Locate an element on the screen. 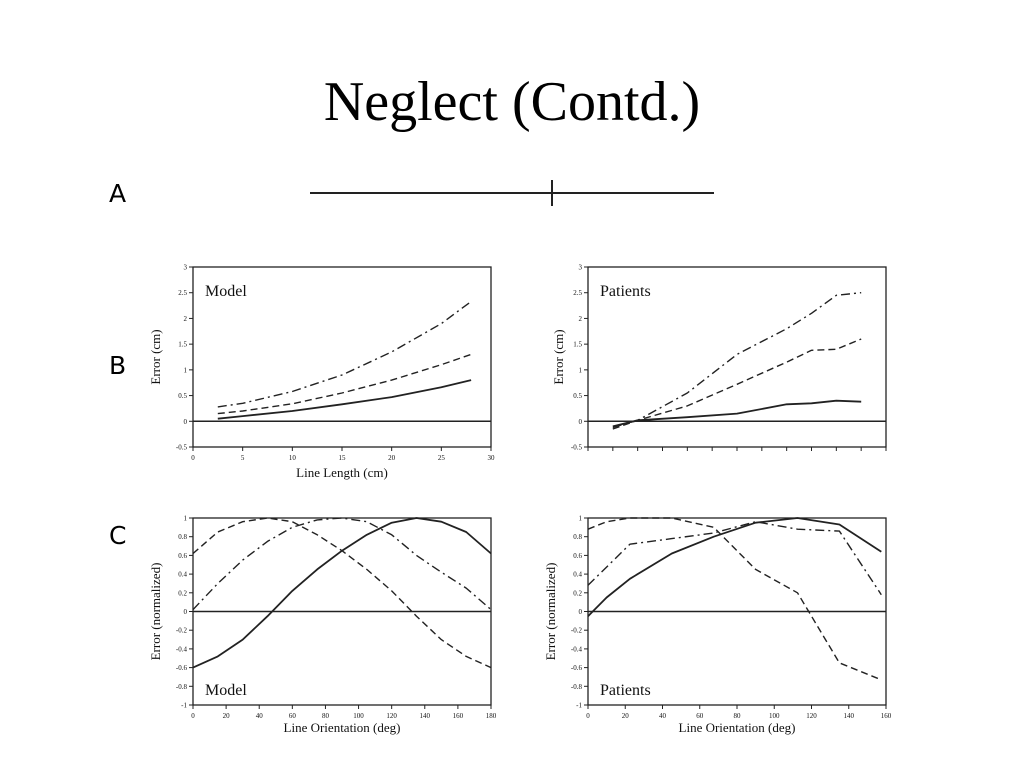 This screenshot has width=1024, height=768. x-tick-label: 10 is located at coordinates (293, 458).